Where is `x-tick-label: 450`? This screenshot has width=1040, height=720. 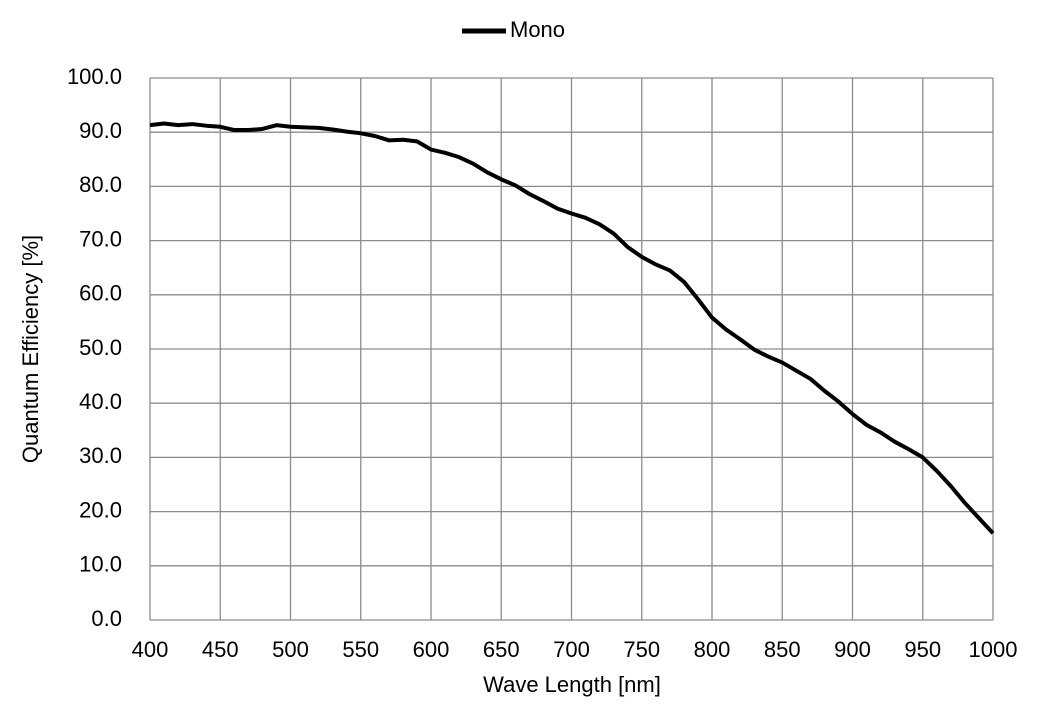 x-tick-label: 450 is located at coordinates (220, 649).